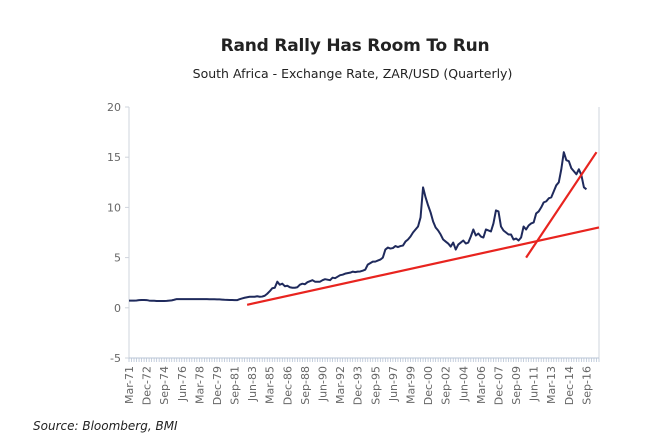 The height and width of the screenshot is (442, 650). What do you see at coordinates (410, 385) in the screenshot?
I see `x-tick-label: Mar-99` at bounding box center [410, 385].